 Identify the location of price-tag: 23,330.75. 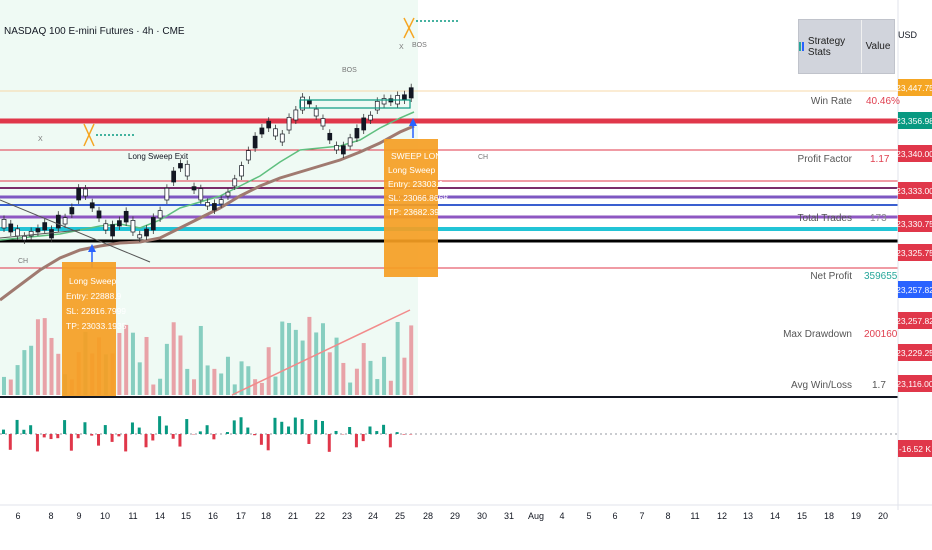
(914, 223).